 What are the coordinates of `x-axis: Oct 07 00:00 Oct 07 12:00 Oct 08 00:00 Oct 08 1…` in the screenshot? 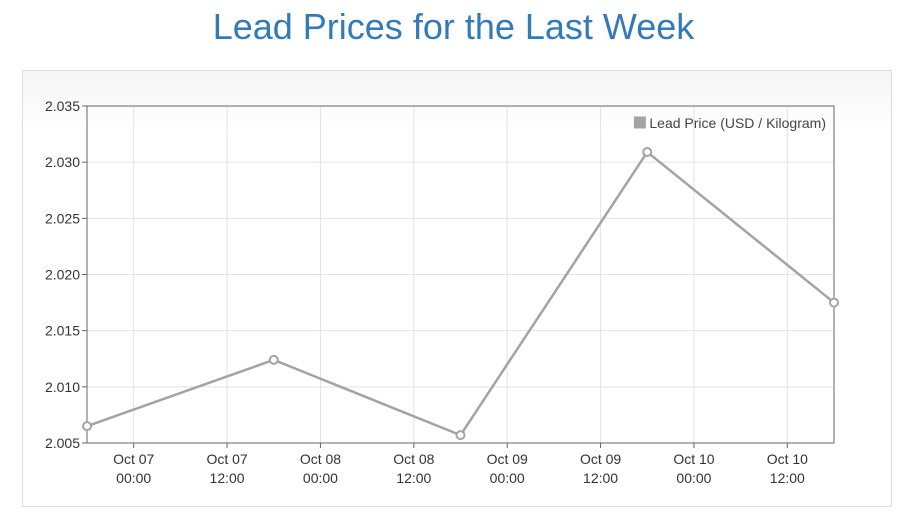 It's located at (460, 464).